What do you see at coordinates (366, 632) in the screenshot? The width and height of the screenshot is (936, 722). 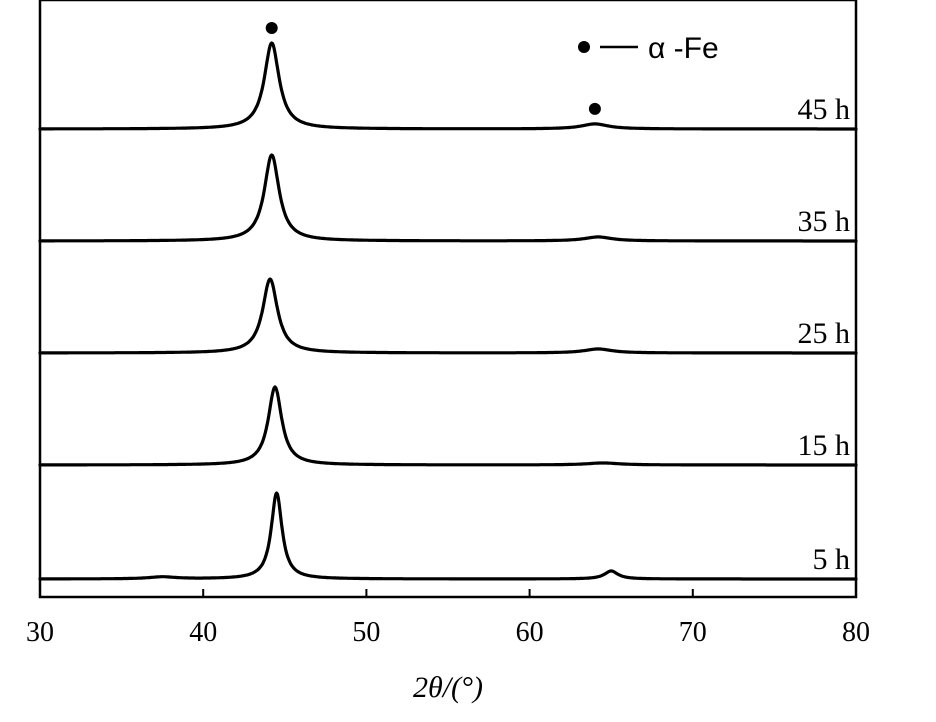 I see `x-tick-label: 50` at bounding box center [366, 632].